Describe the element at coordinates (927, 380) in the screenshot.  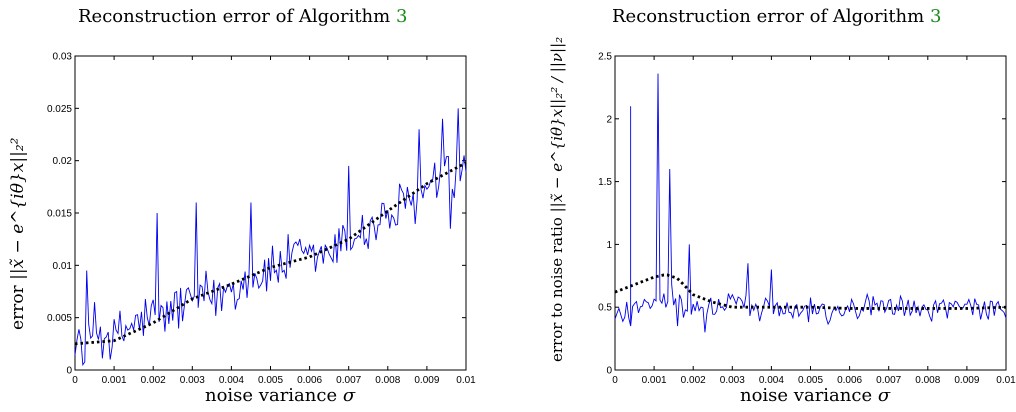
I see `right-x-tick-label: 0.008` at that location.